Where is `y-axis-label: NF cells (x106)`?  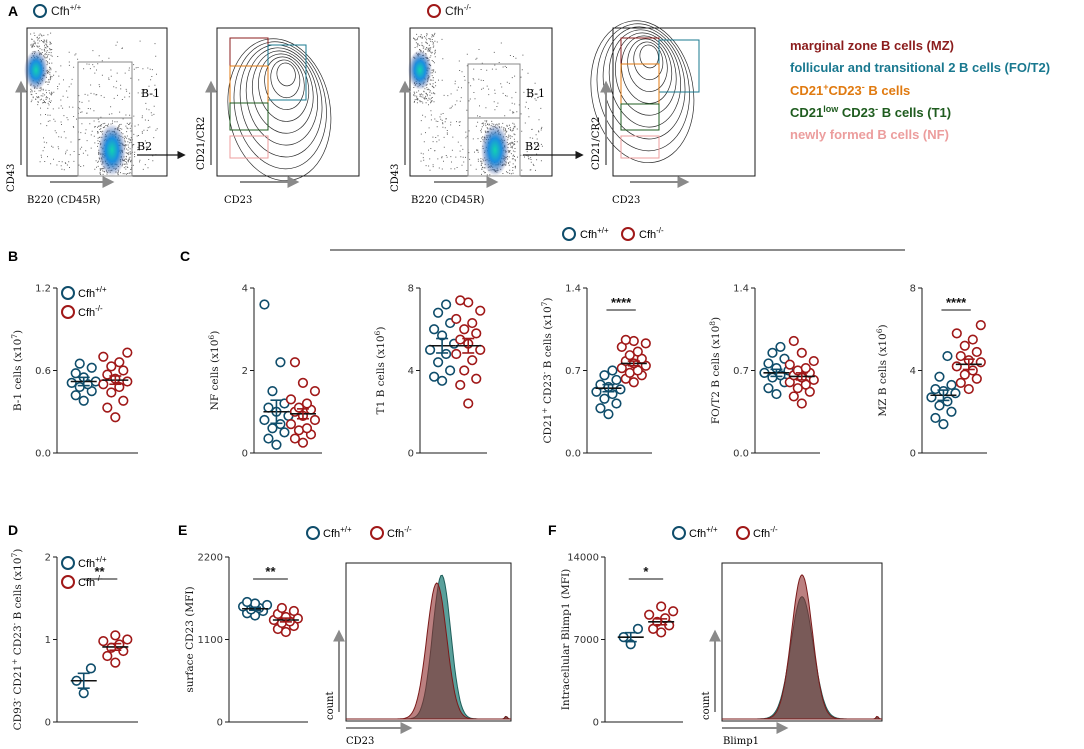
y-axis-label: NF cells (x106) is located at coordinates (214, 371).